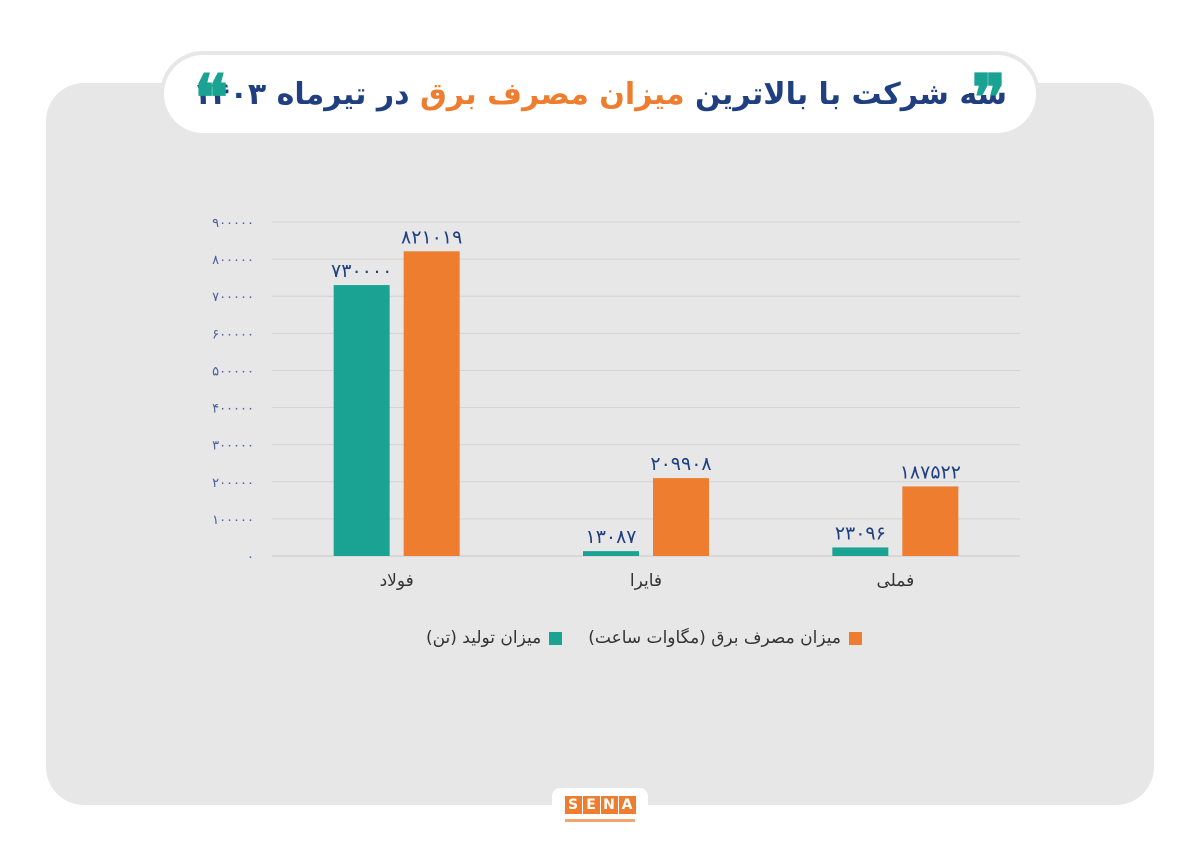  I want to click on data-label: ۸۲۱۰۱۹, so click(431, 237).